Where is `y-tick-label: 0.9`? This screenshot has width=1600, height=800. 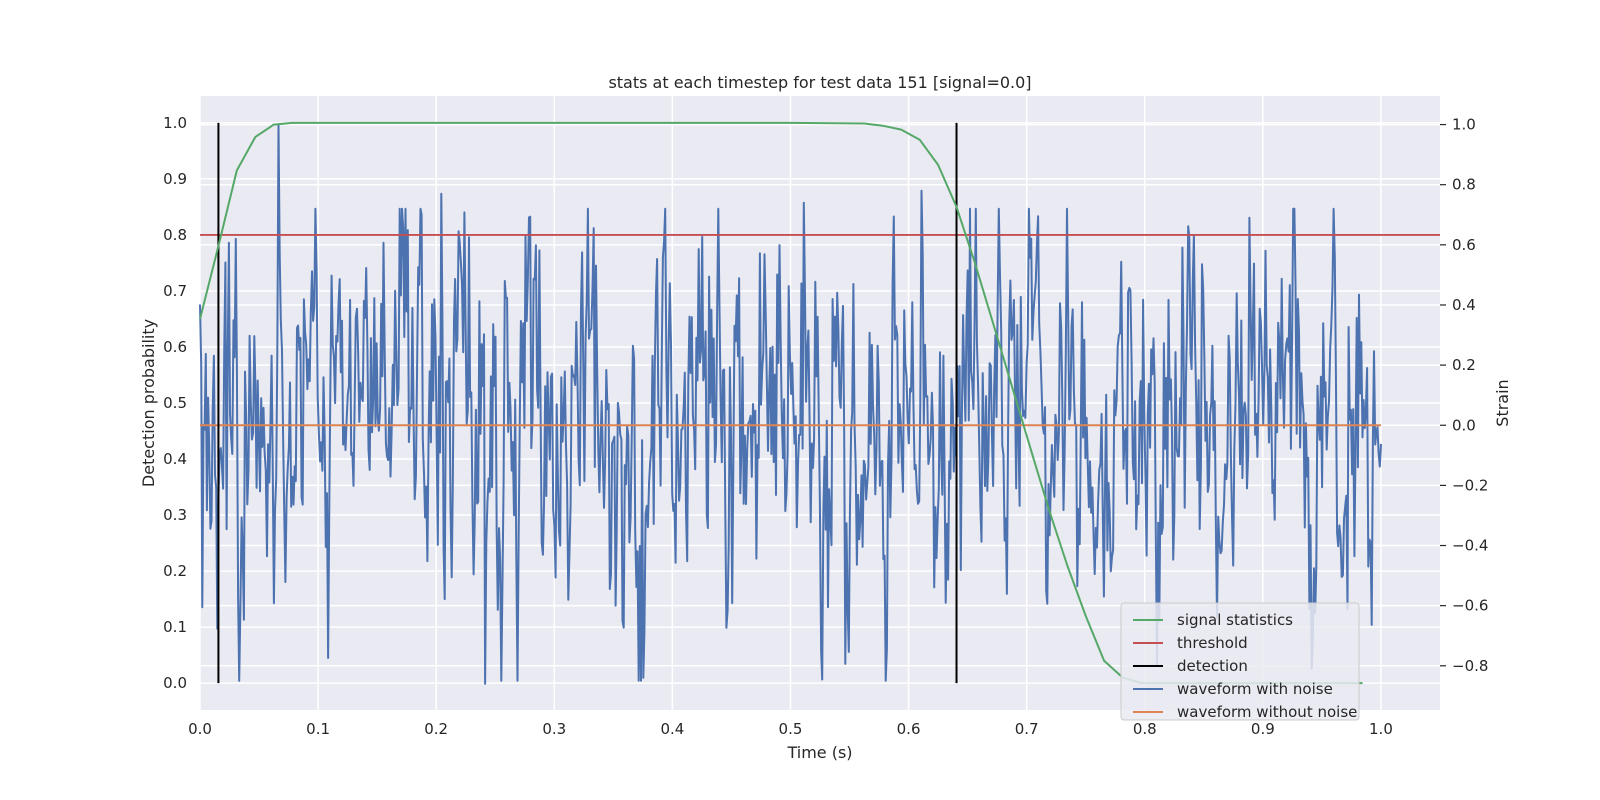 y-tick-label: 0.9 is located at coordinates (175, 179).